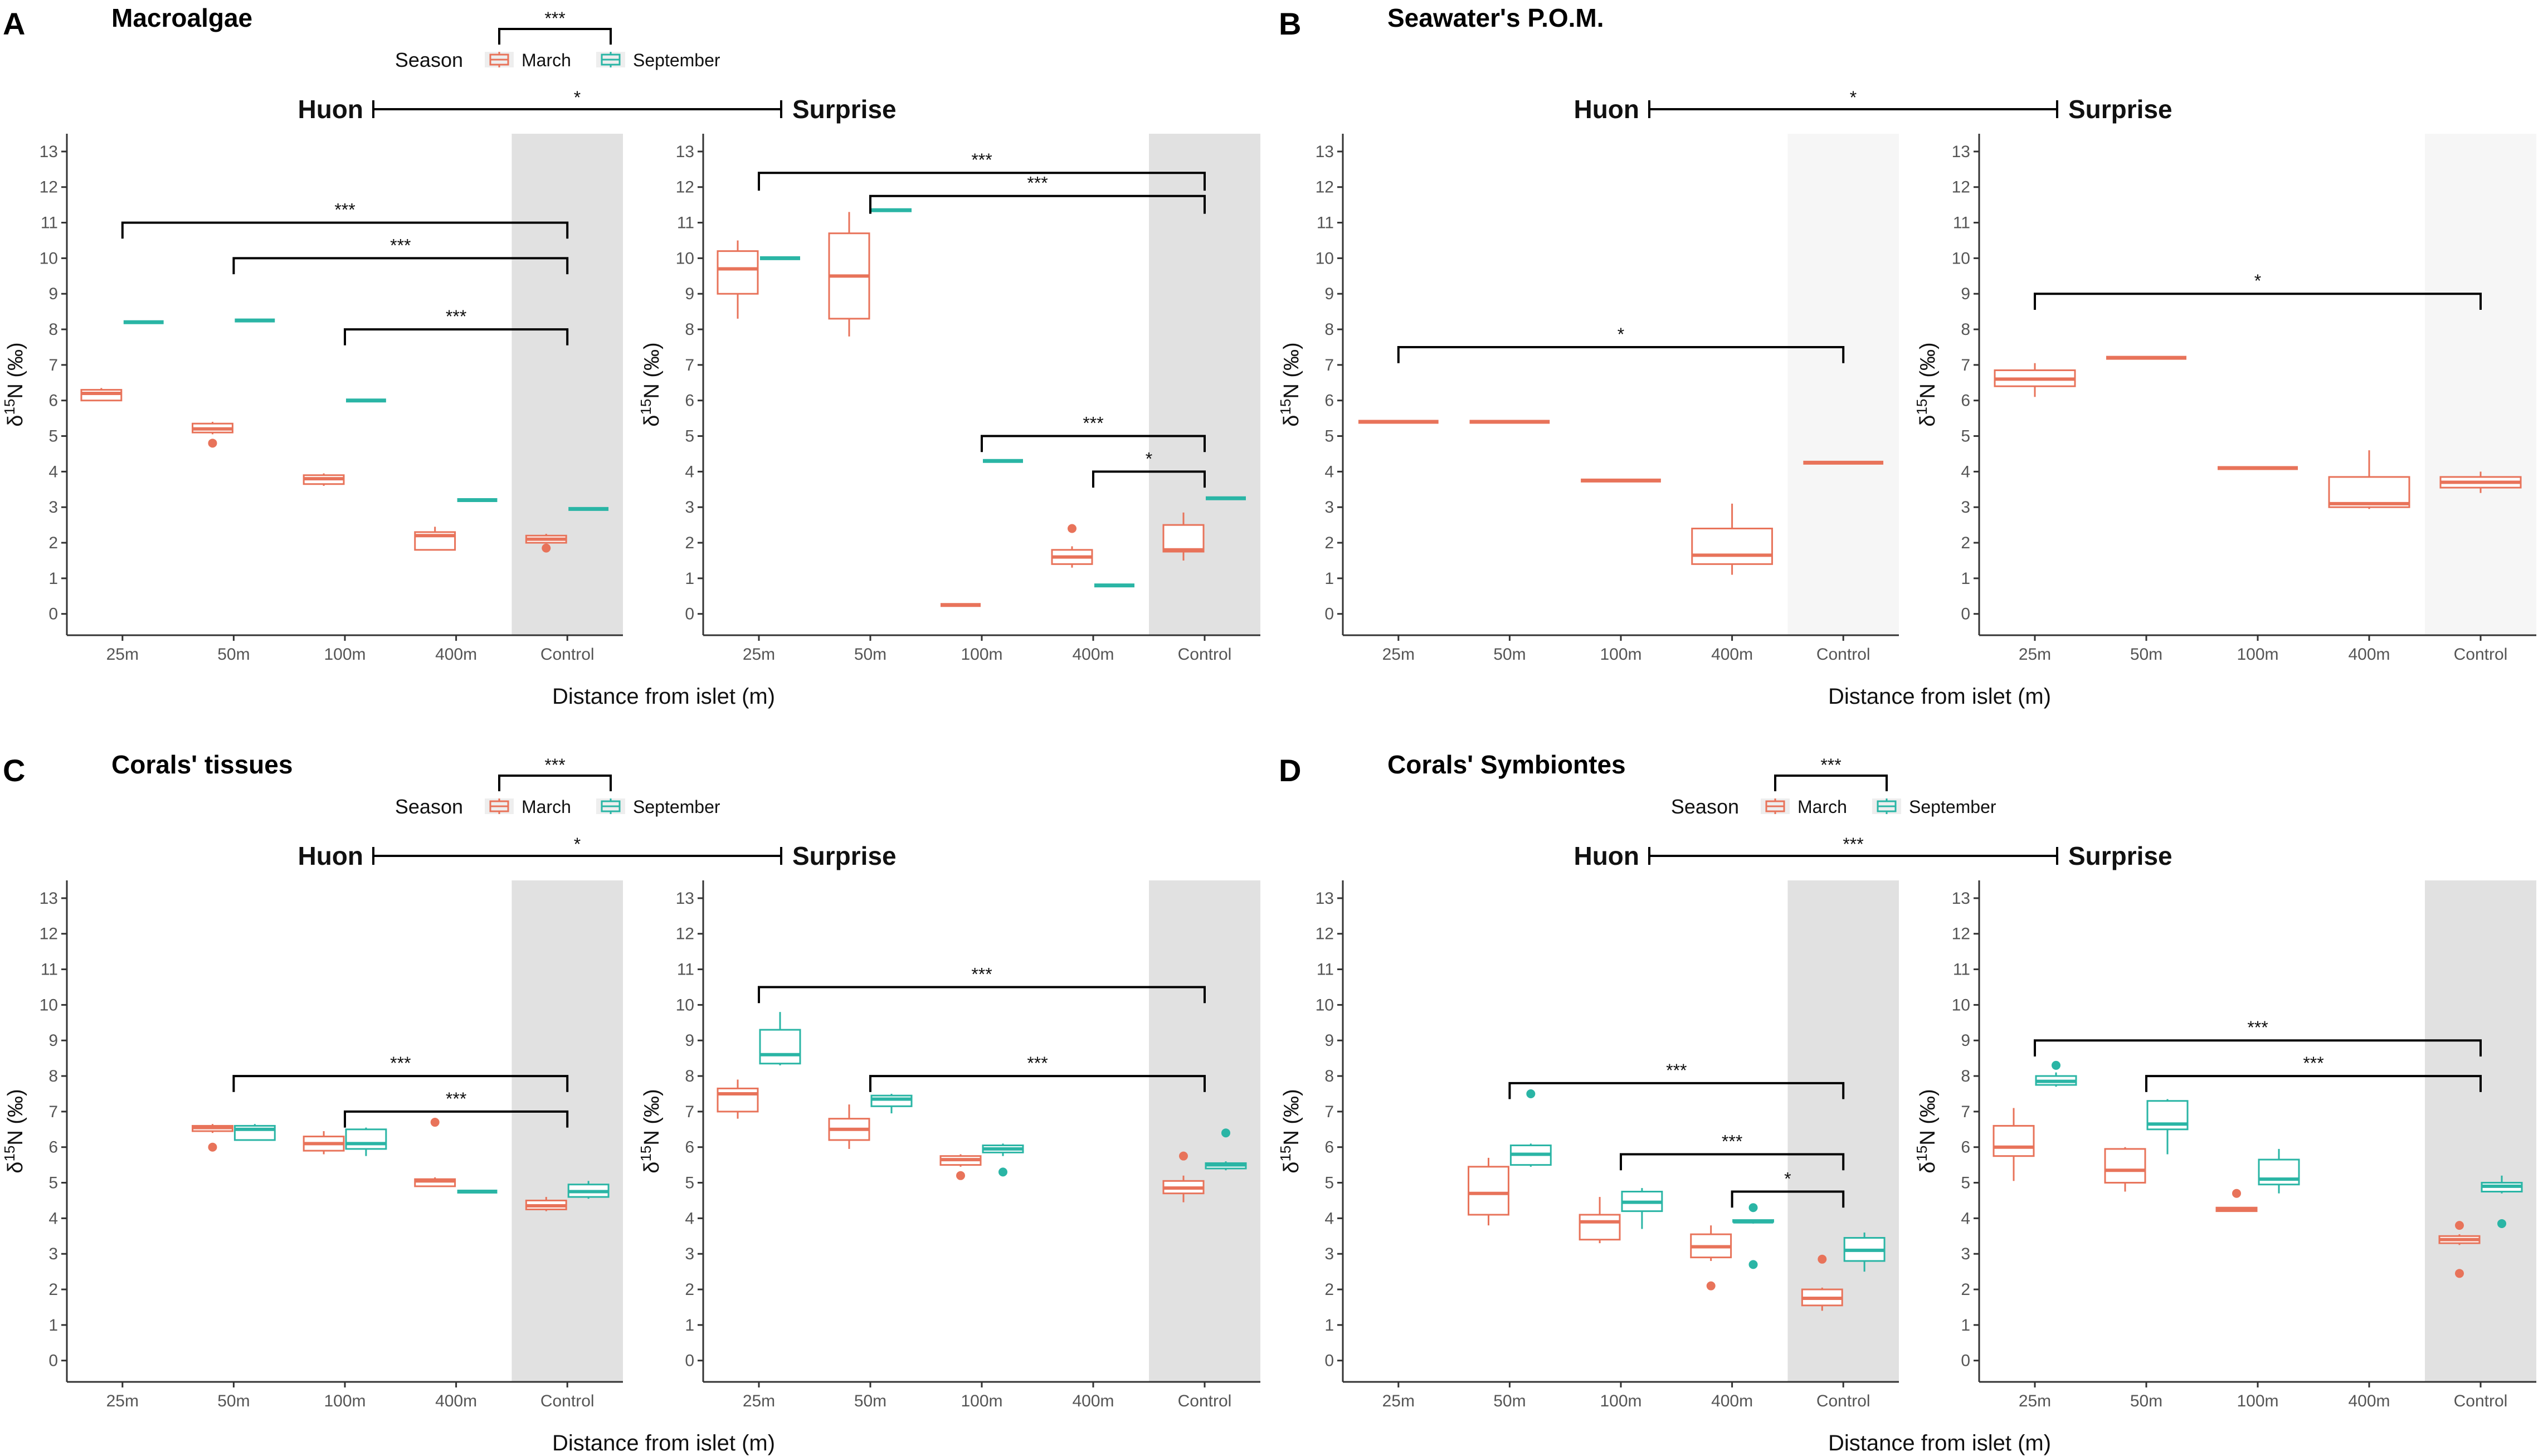  What do you see at coordinates (1329, 1040) in the screenshot?
I see `y-tick-label: 9` at bounding box center [1329, 1040].